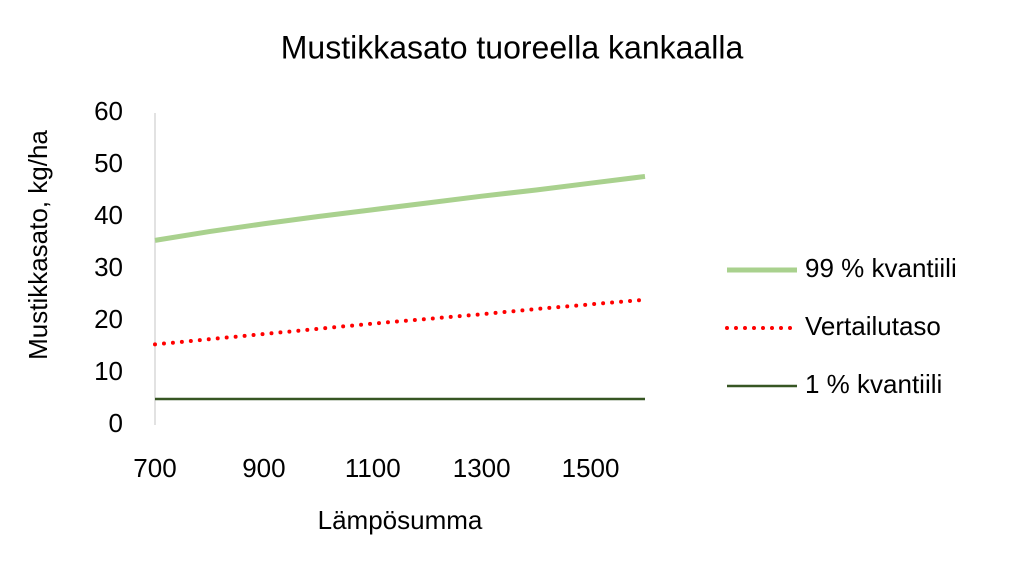  I want to click on x-tick-label: 1300, so click(482, 468).